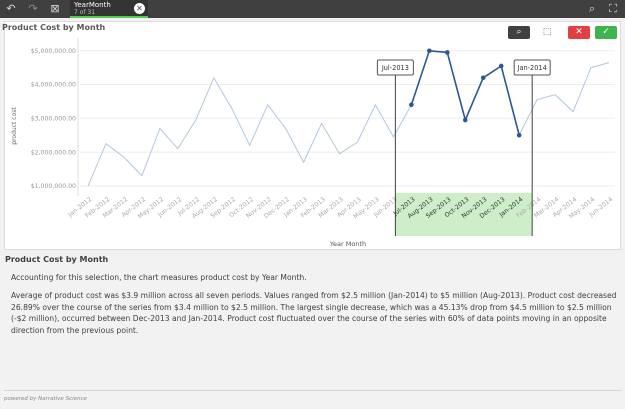 The width and height of the screenshot is (625, 409). Describe the element at coordinates (92, 5) in the screenshot. I see `selection-field-name: YearMonth` at that location.